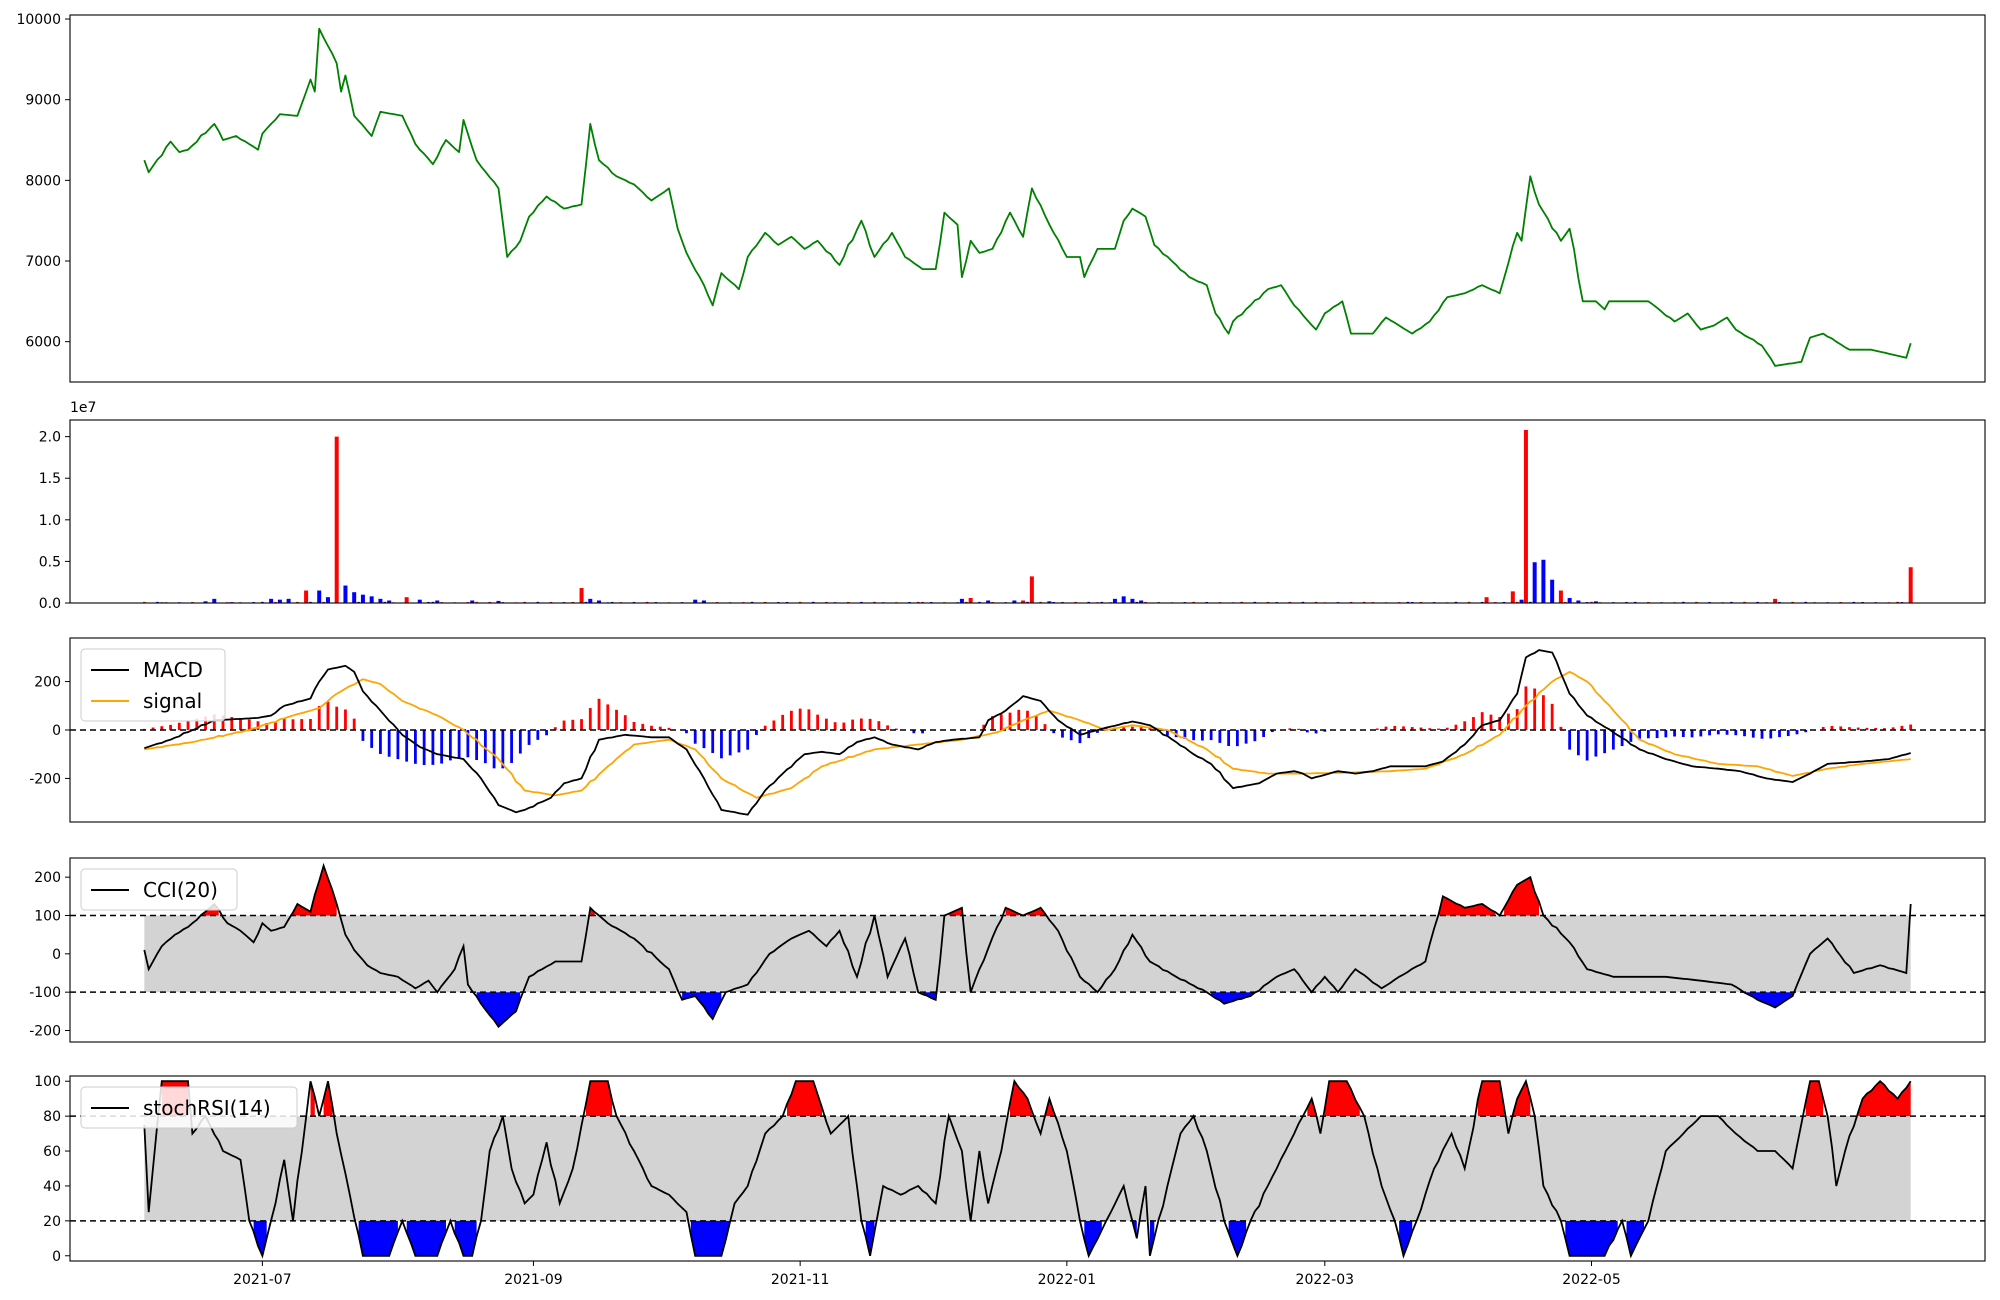  Describe the element at coordinates (47, 683) in the screenshot. I see `macd-ytick-label: 200` at that location.